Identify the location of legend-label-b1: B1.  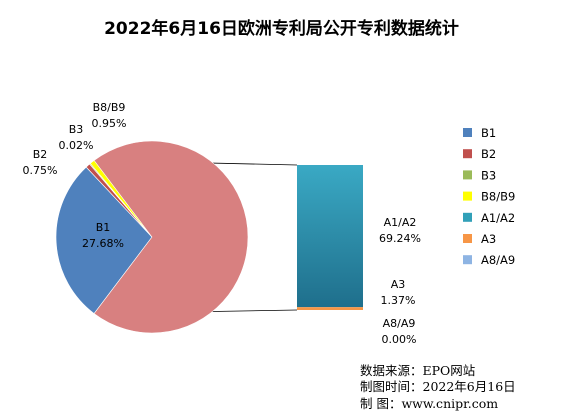
(488, 133).